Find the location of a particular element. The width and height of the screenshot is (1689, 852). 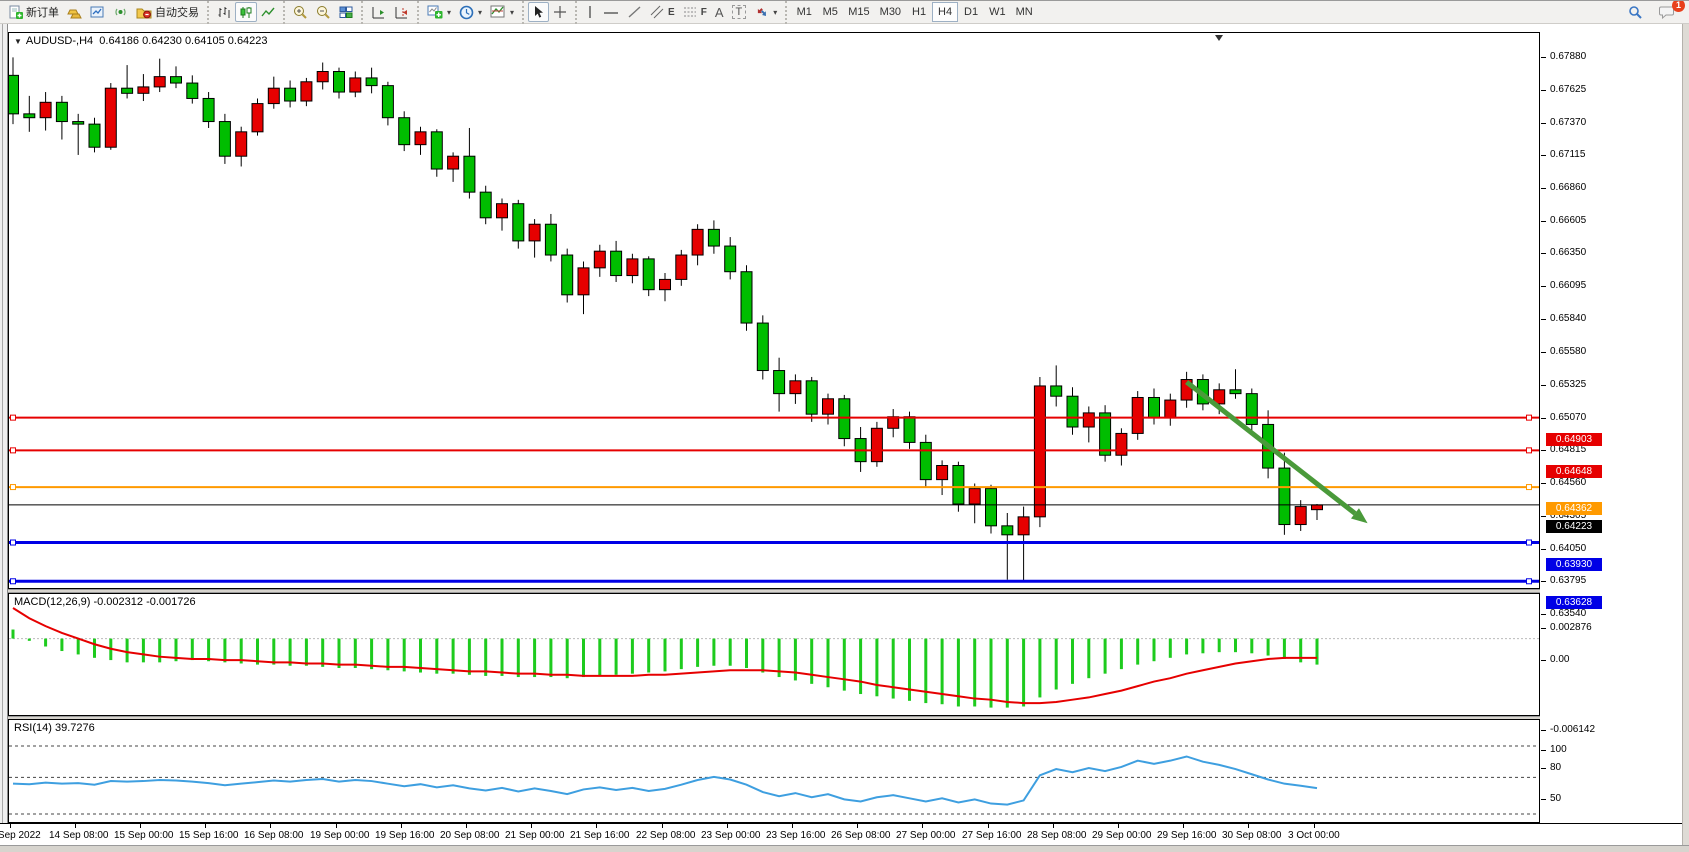

signals-button is located at coordinates (120, 12).